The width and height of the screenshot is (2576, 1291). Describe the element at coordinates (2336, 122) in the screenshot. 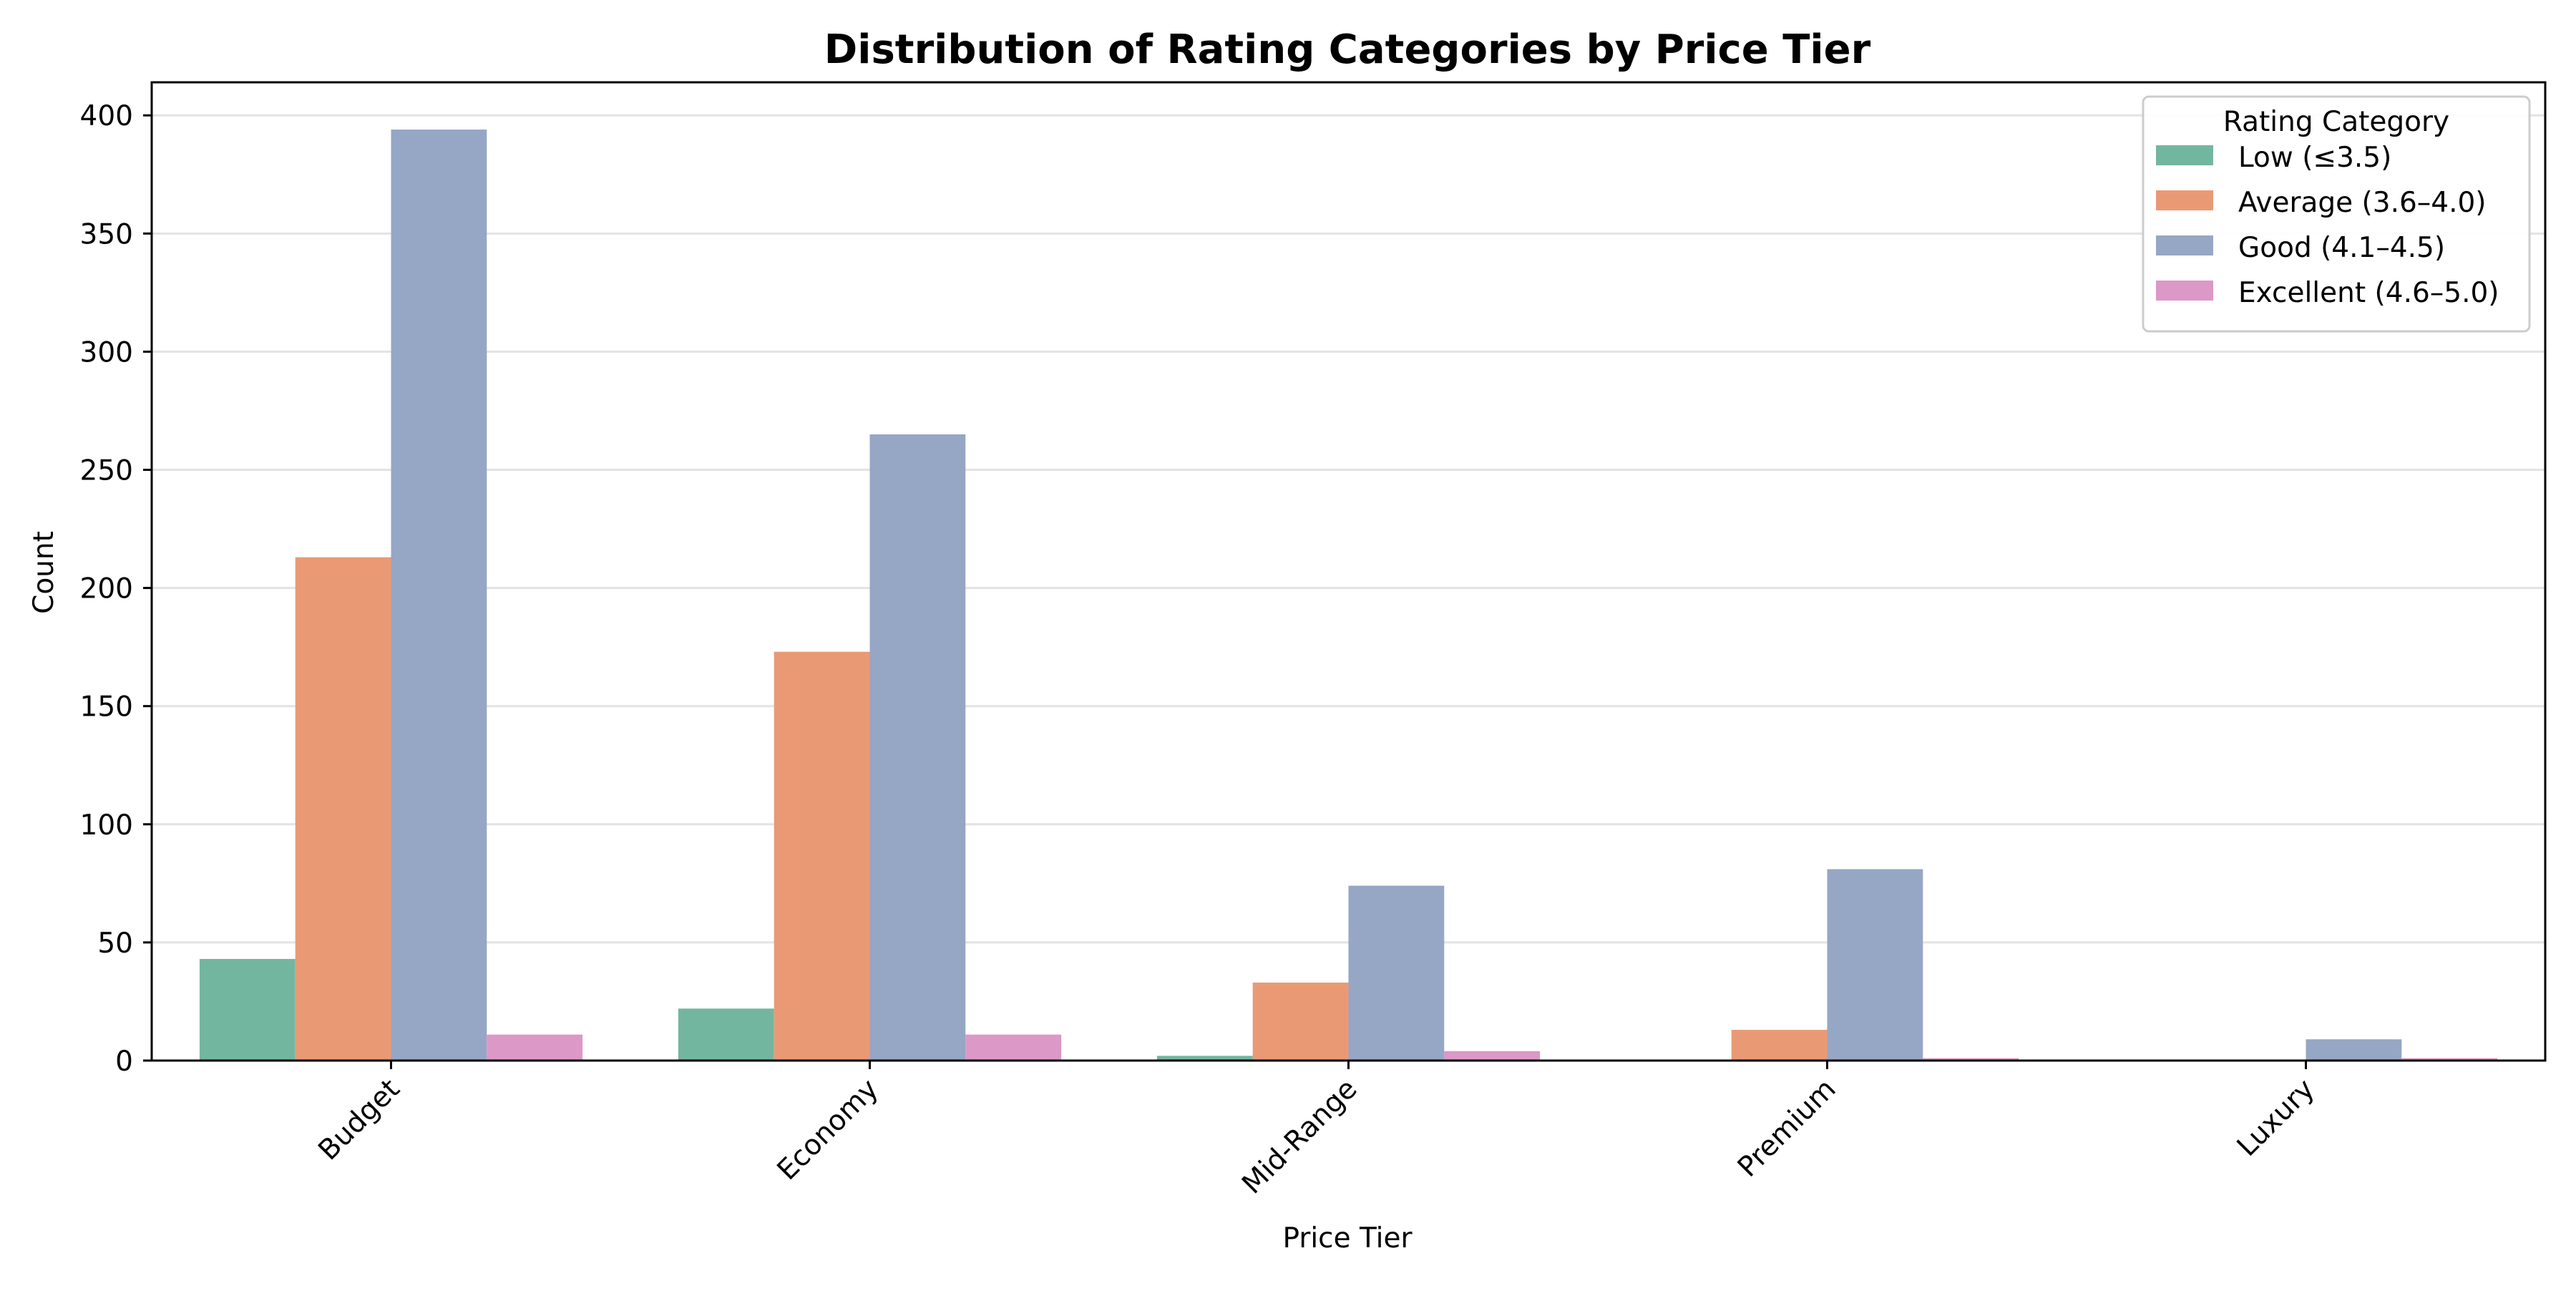

I see `legend-title: Rating Category` at that location.